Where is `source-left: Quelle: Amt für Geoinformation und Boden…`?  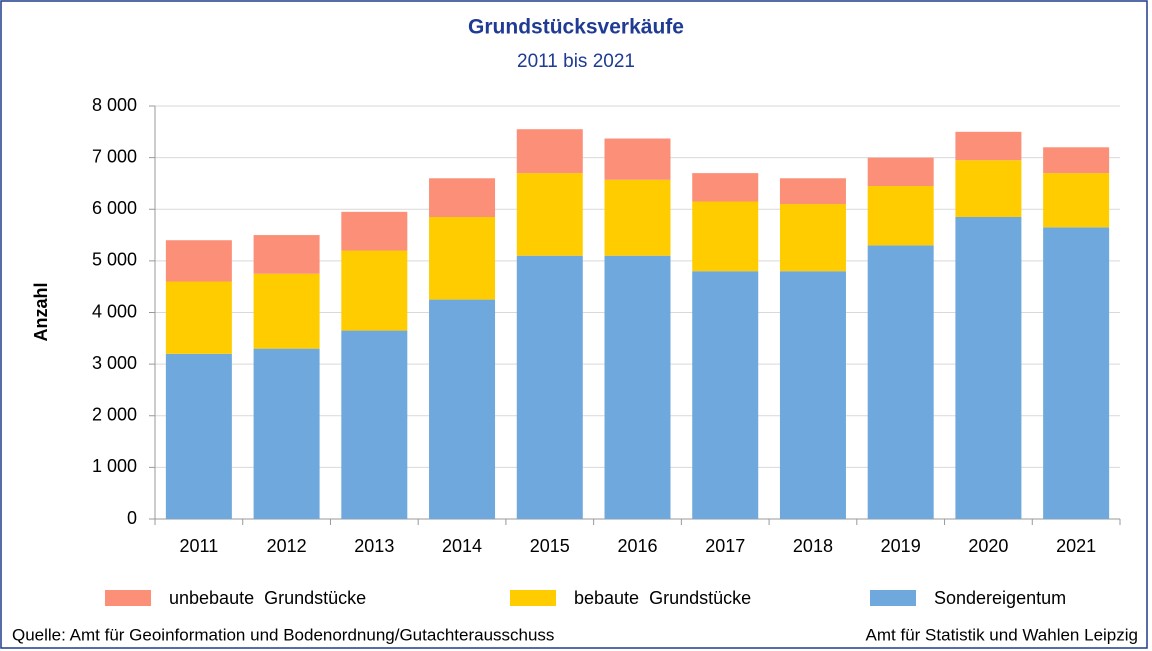
source-left: Quelle: Amt für Geoinformation und Boden… is located at coordinates (283, 634).